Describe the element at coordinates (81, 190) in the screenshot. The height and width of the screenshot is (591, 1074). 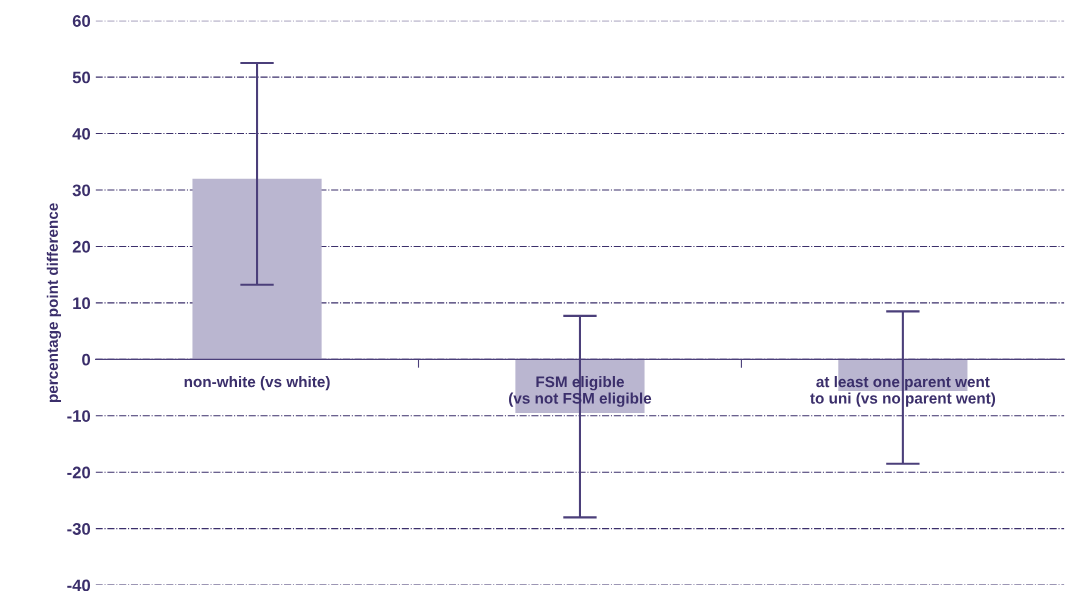
I see `y-tick-label: 30` at that location.